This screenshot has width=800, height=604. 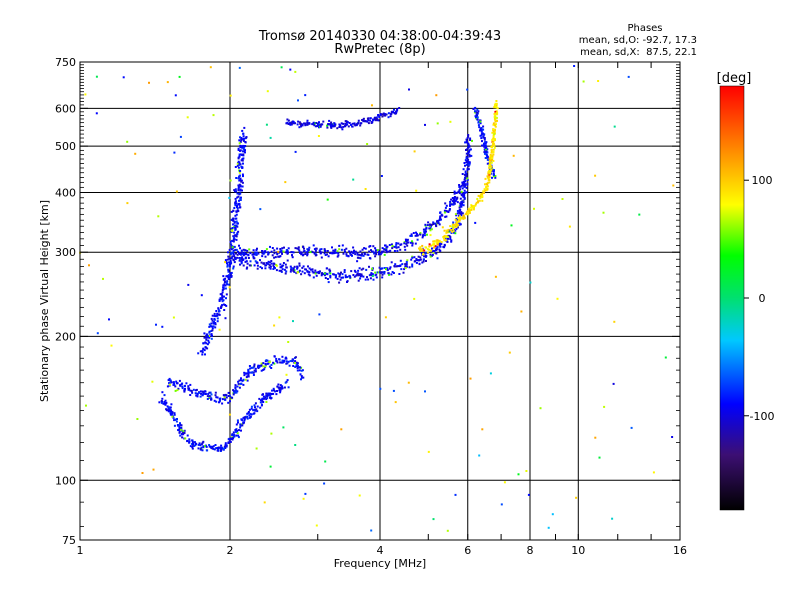 What do you see at coordinates (467, 550) in the screenshot?
I see `x-tick-label: 6` at bounding box center [467, 550].